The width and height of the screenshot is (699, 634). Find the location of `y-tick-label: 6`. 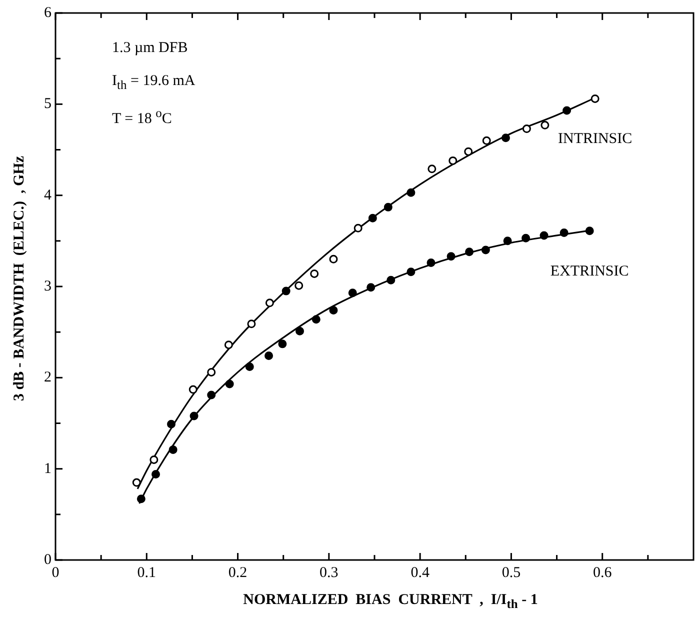

y-tick-label: 6 is located at coordinates (48, 12).